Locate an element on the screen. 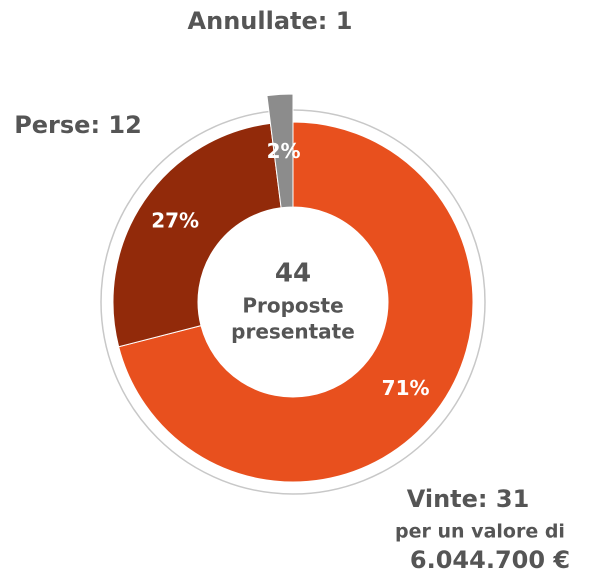 This screenshot has width=603, height=576. note-value: 6.044.700 € is located at coordinates (490, 560).